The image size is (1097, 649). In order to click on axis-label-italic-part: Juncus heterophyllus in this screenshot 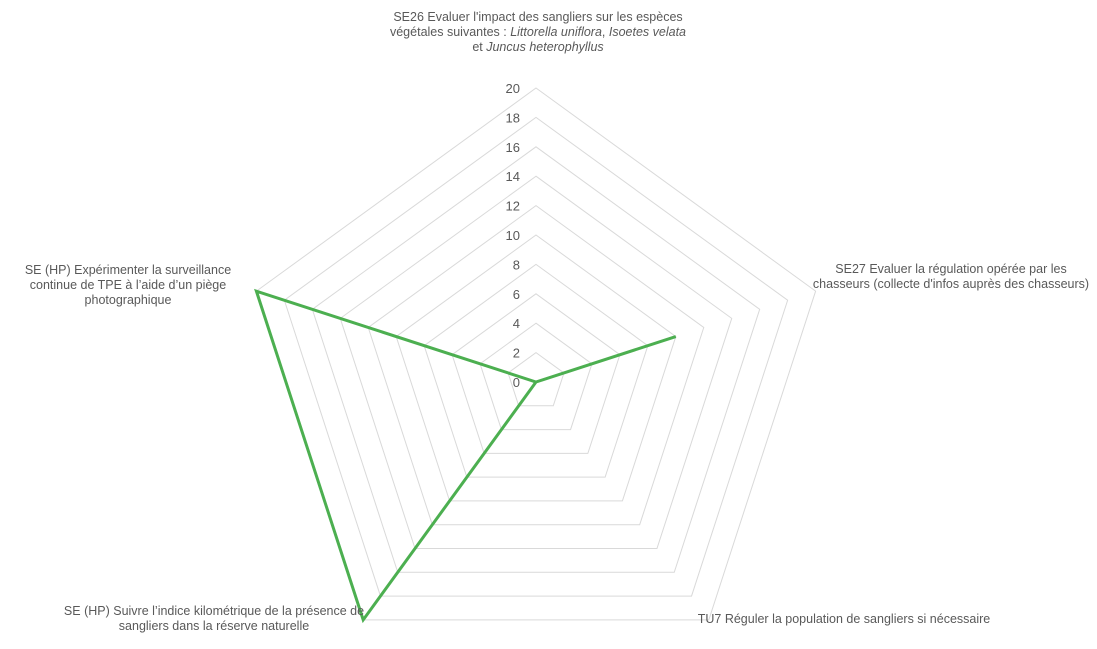, I will do `click(545, 47)`.